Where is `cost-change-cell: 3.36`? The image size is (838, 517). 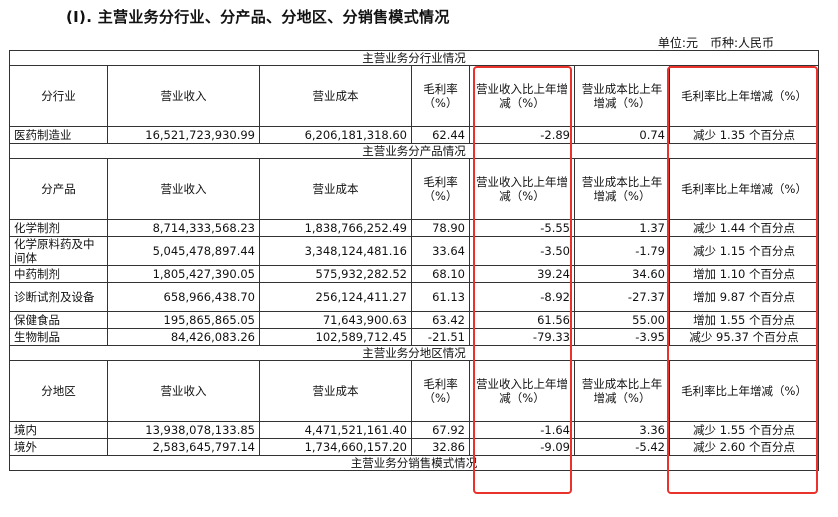 cost-change-cell: 3.36 is located at coordinates (622, 430).